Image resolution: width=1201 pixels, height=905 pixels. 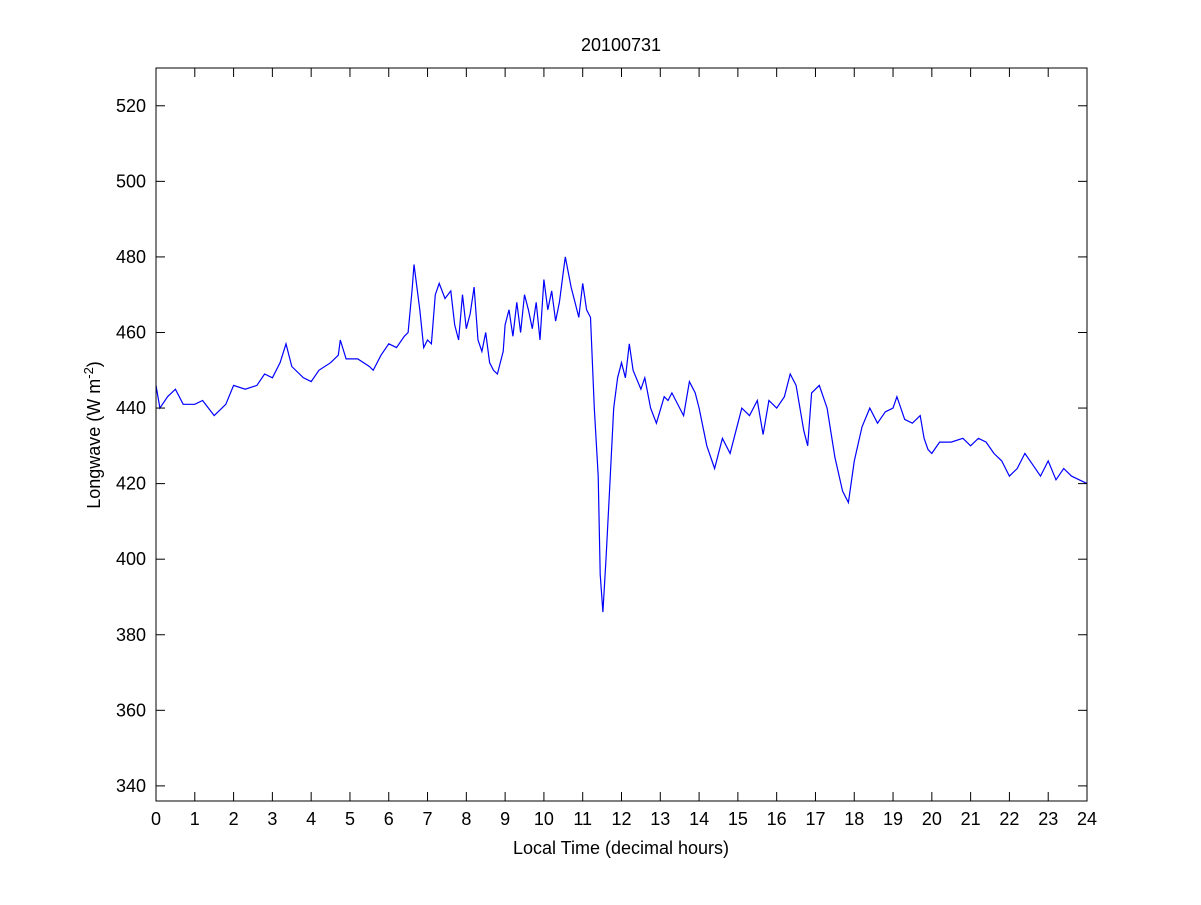 I want to click on x-tick-label: 12, so click(x=621, y=819).